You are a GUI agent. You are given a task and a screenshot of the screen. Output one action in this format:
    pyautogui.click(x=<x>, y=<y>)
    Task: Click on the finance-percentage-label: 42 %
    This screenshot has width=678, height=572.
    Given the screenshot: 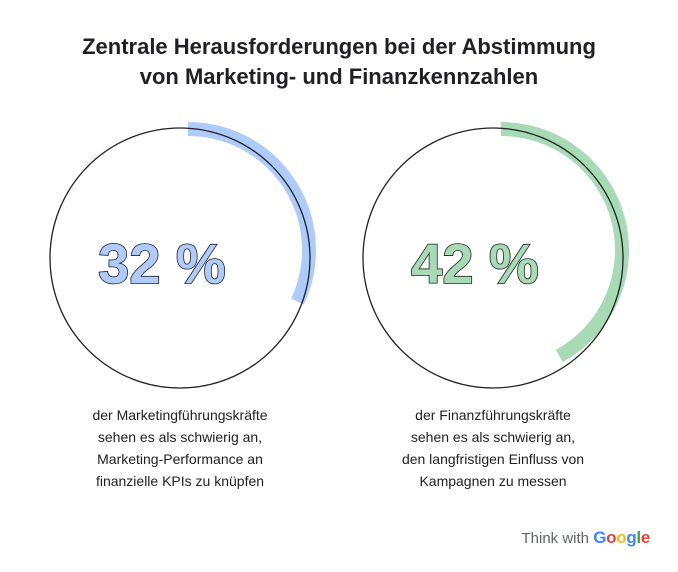 What is the action you would take?
    pyautogui.click(x=475, y=263)
    